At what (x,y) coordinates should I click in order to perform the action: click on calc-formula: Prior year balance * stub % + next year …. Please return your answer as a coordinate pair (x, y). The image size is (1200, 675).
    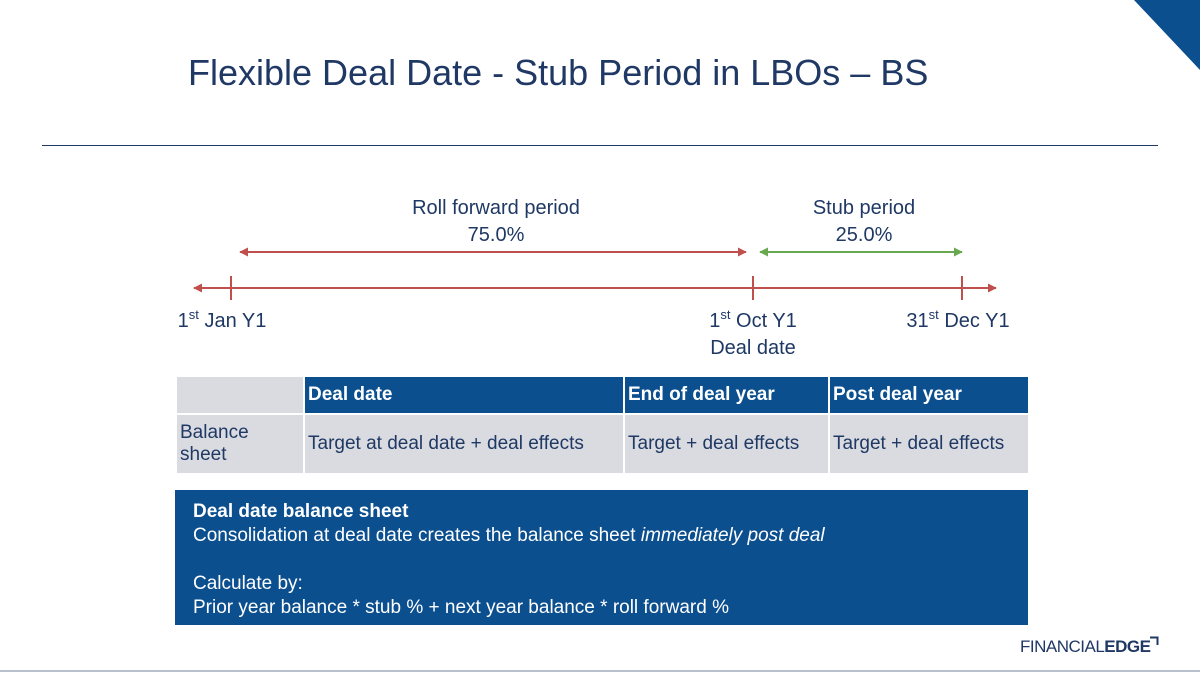
    Looking at the image, I should click on (461, 607).